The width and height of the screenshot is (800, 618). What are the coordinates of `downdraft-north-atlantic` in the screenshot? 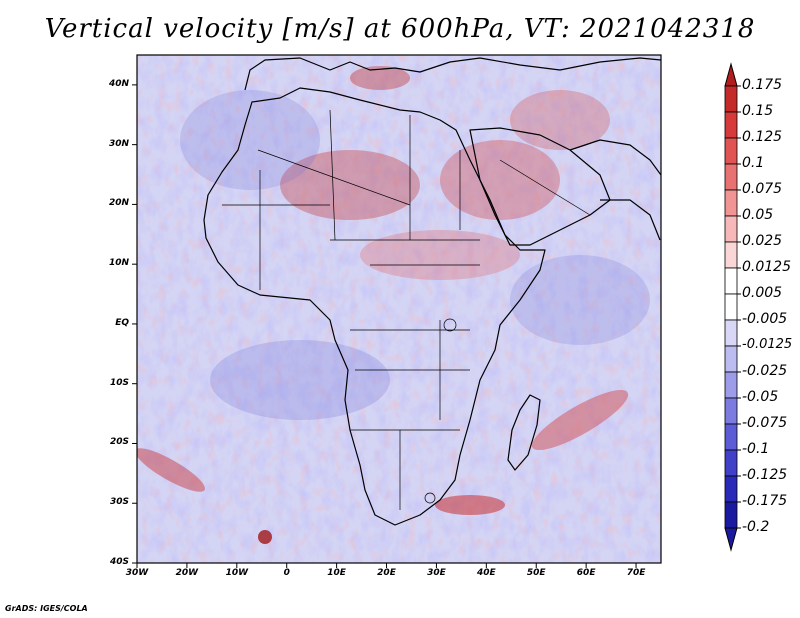 It's located at (250, 140).